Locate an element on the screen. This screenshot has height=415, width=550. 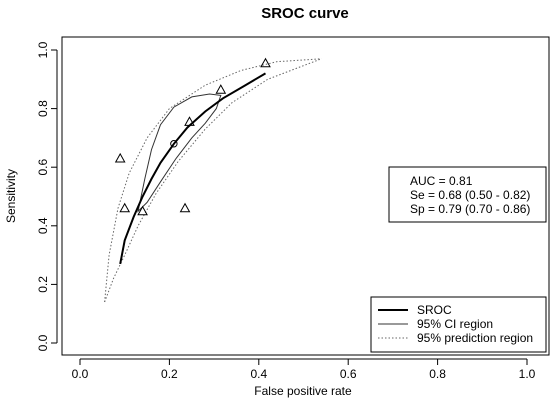
chart-title: SROC curve is located at coordinates (305, 13).